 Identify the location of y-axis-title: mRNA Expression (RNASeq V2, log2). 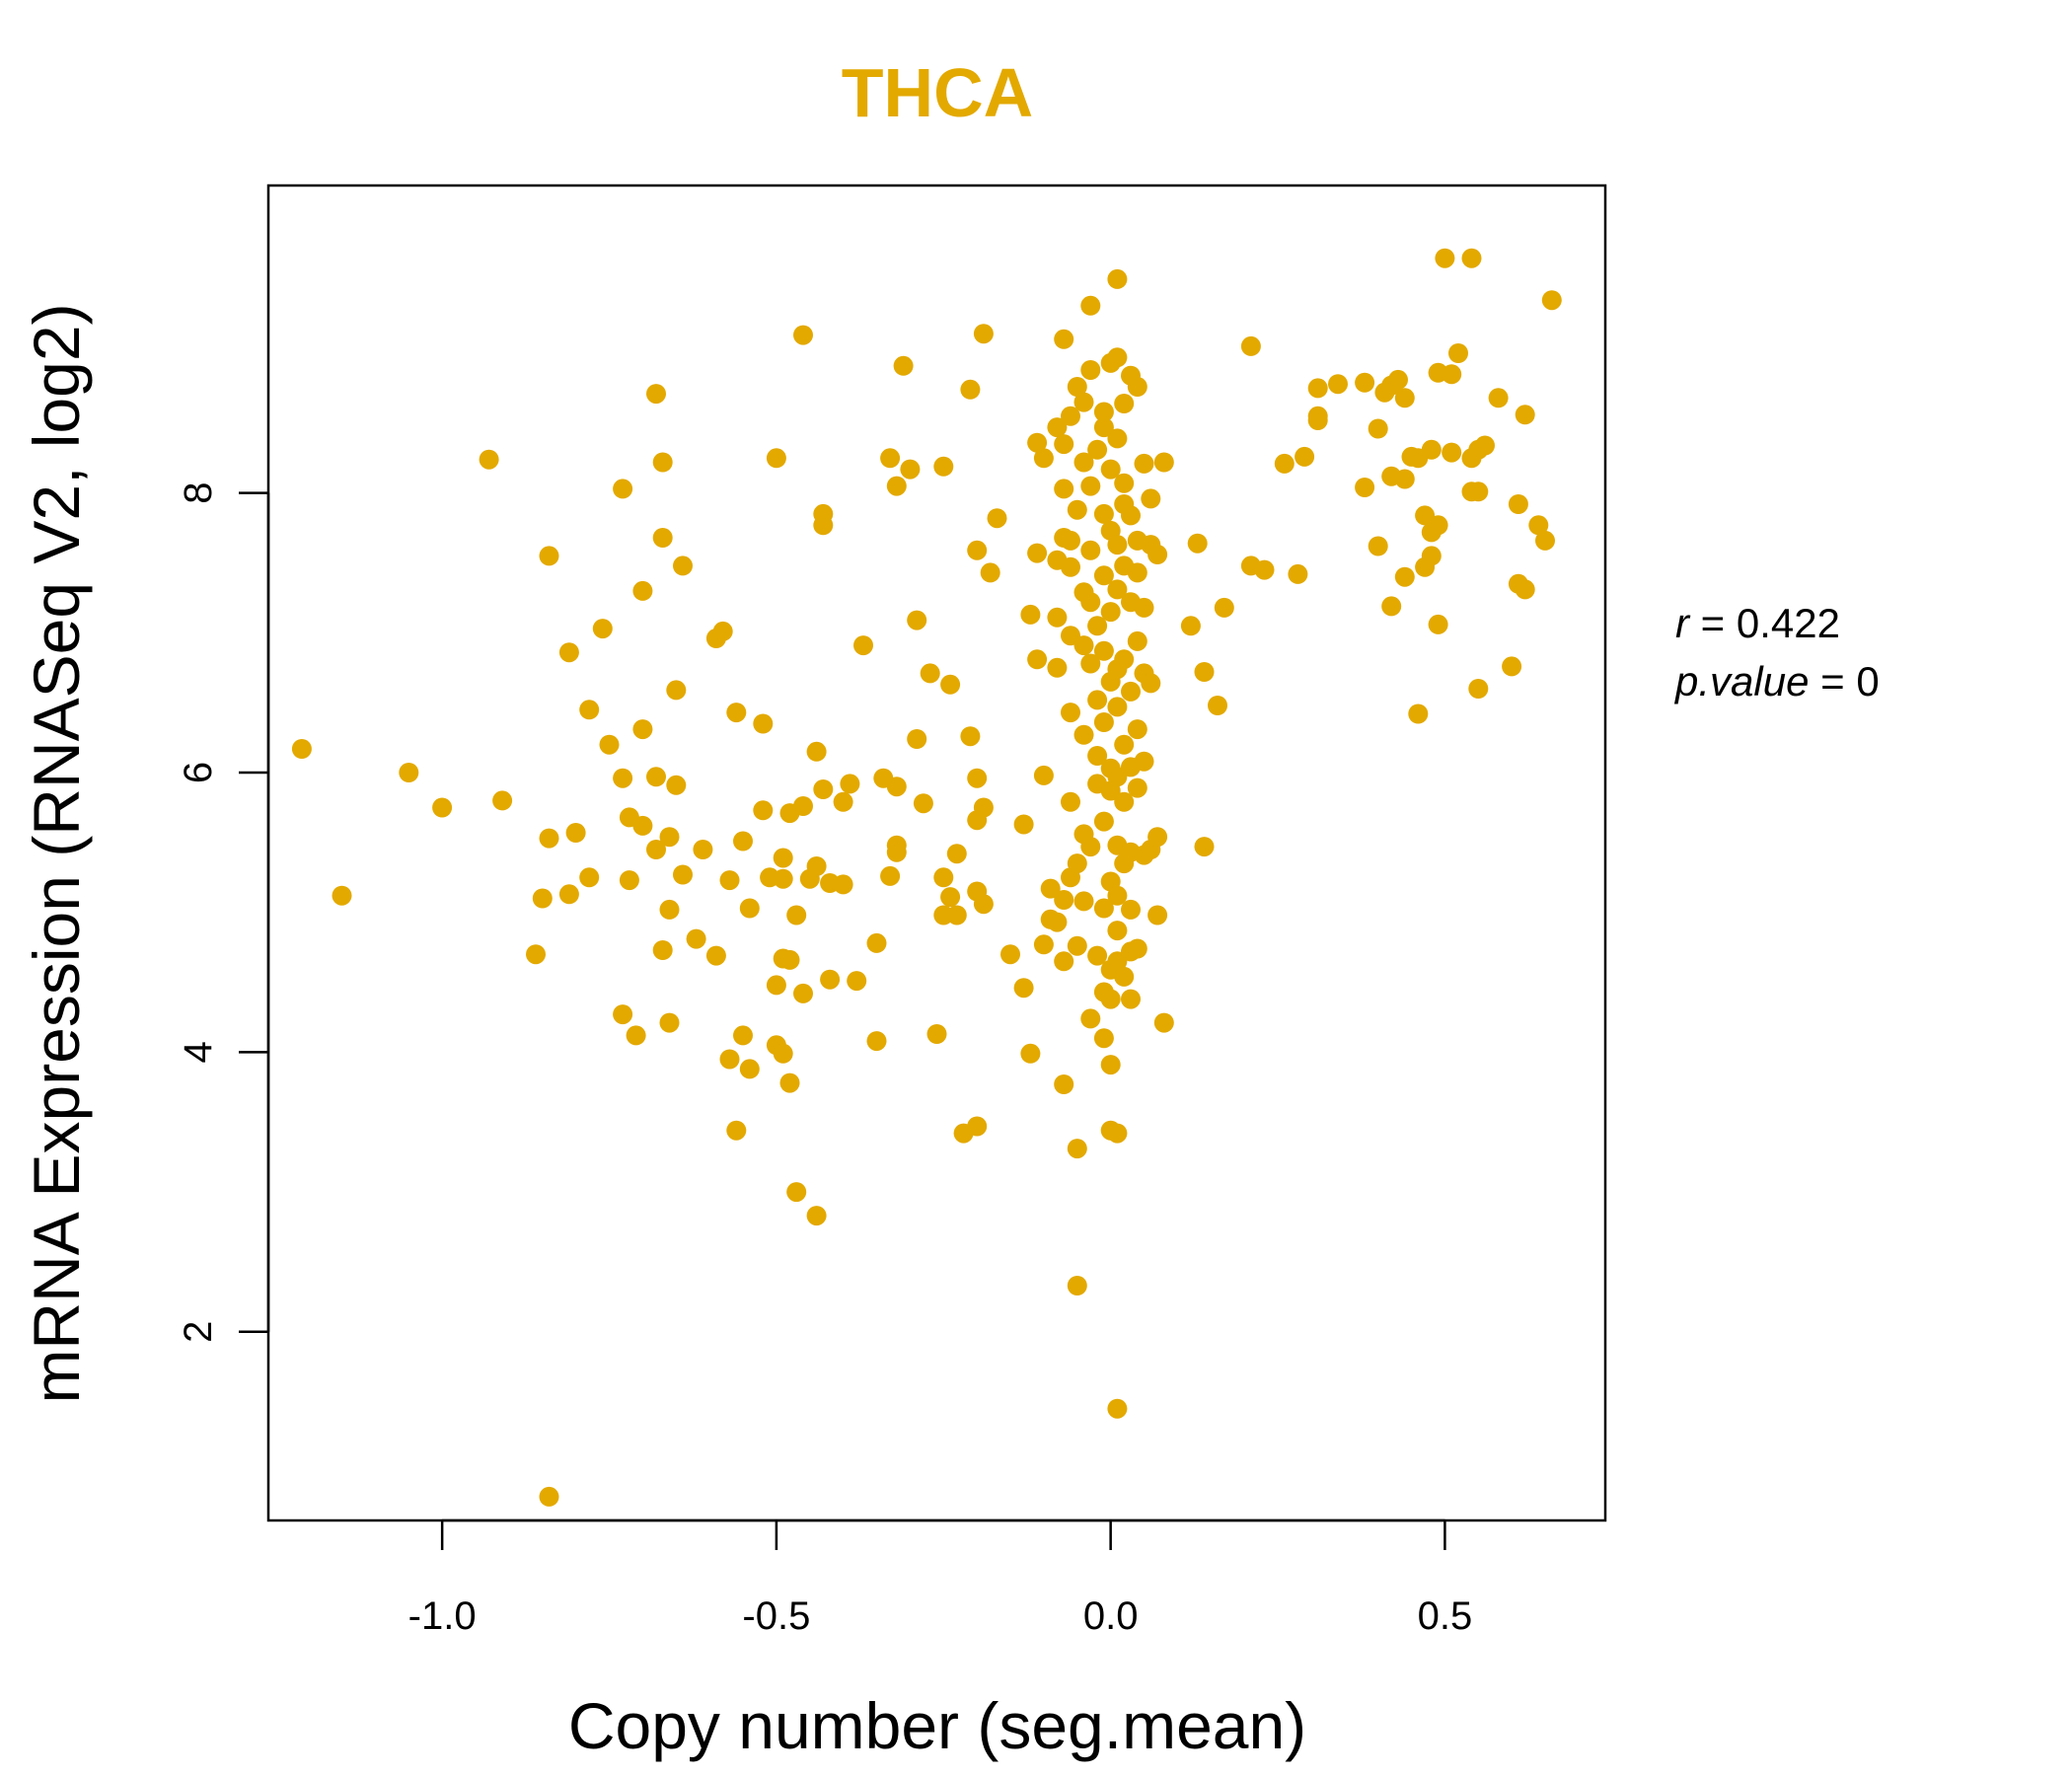
(57, 853).